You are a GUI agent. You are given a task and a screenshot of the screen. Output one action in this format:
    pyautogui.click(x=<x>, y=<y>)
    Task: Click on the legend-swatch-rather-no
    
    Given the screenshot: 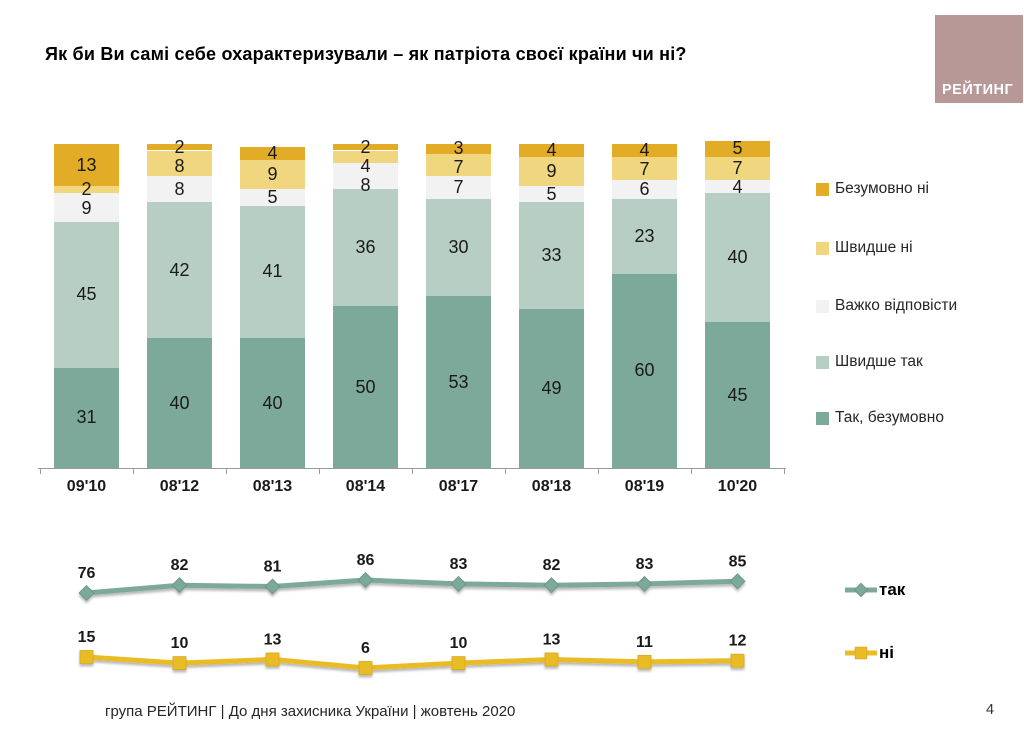 What is the action you would take?
    pyautogui.click(x=822, y=248)
    